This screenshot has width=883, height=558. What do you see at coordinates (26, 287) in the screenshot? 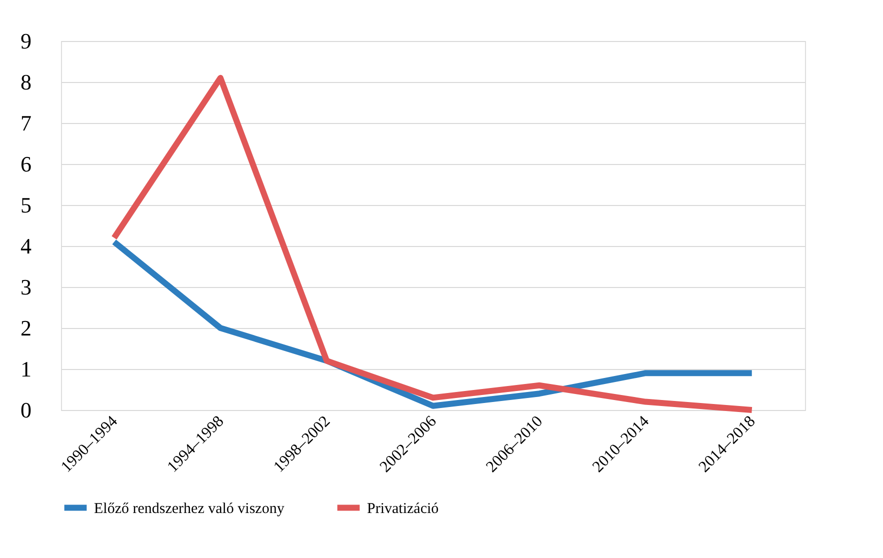
I see `y-tick-label: 3` at bounding box center [26, 287].